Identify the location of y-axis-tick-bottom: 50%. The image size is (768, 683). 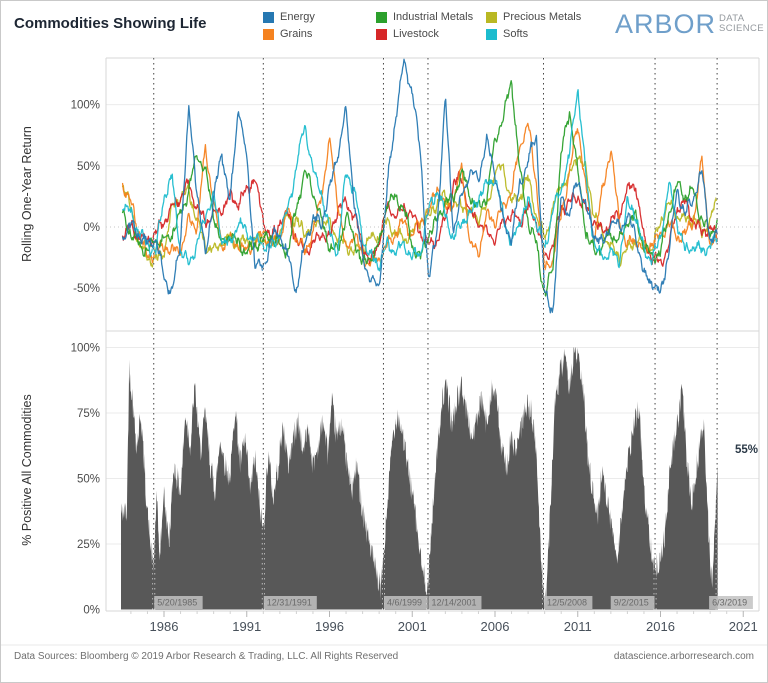
(88, 480).